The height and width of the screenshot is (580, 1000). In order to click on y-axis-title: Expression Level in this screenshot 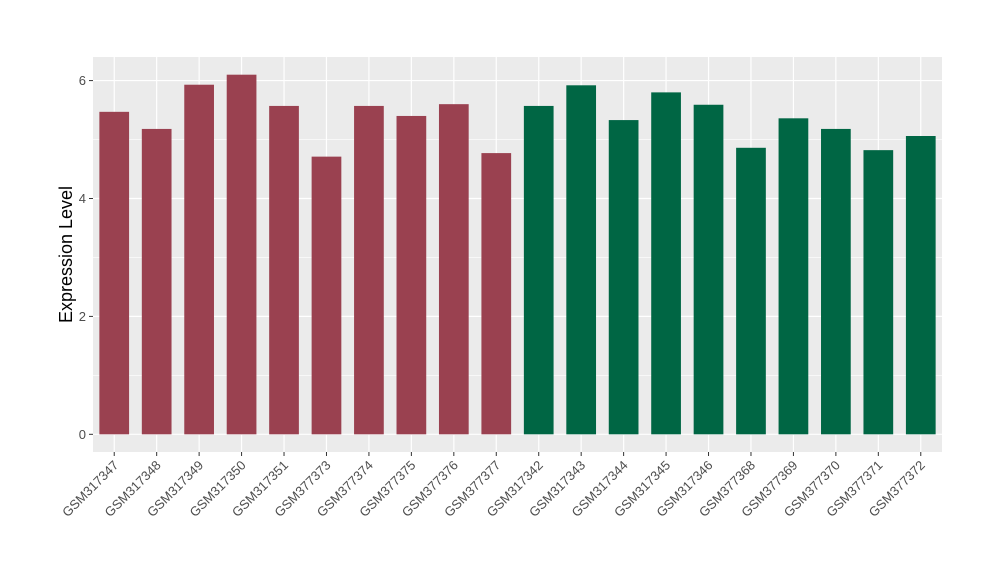, I will do `click(66, 254)`.